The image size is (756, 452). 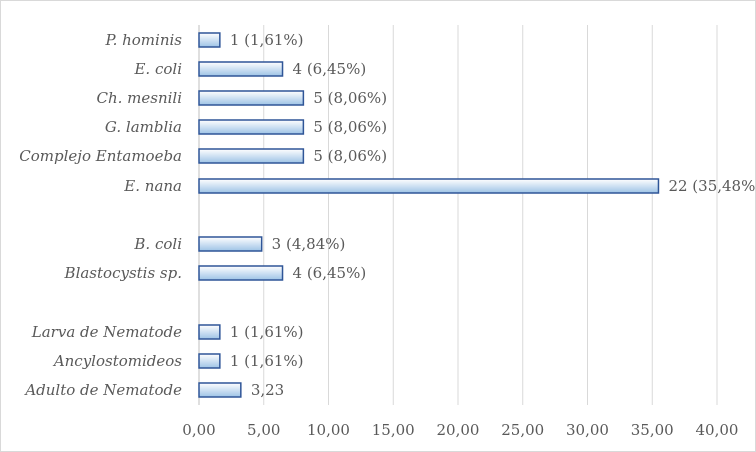 I want to click on category-label: E. nana, so click(x=152, y=186).